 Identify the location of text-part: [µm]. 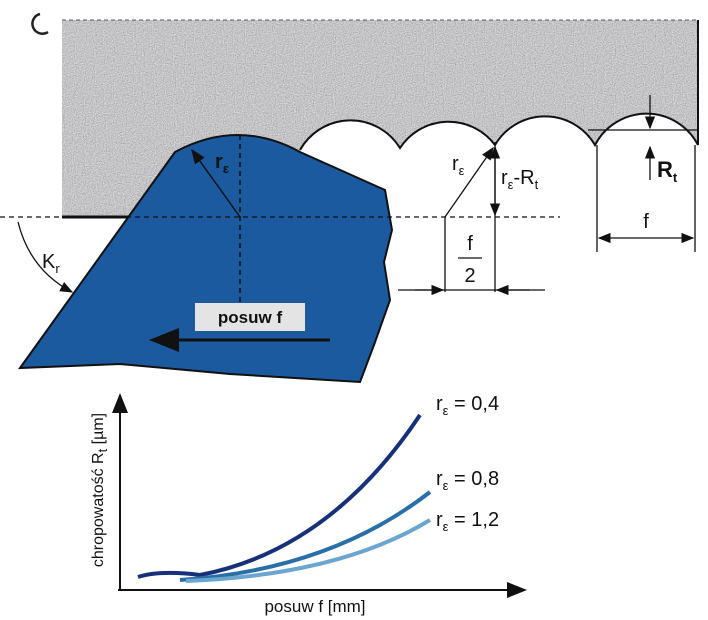
(98, 431).